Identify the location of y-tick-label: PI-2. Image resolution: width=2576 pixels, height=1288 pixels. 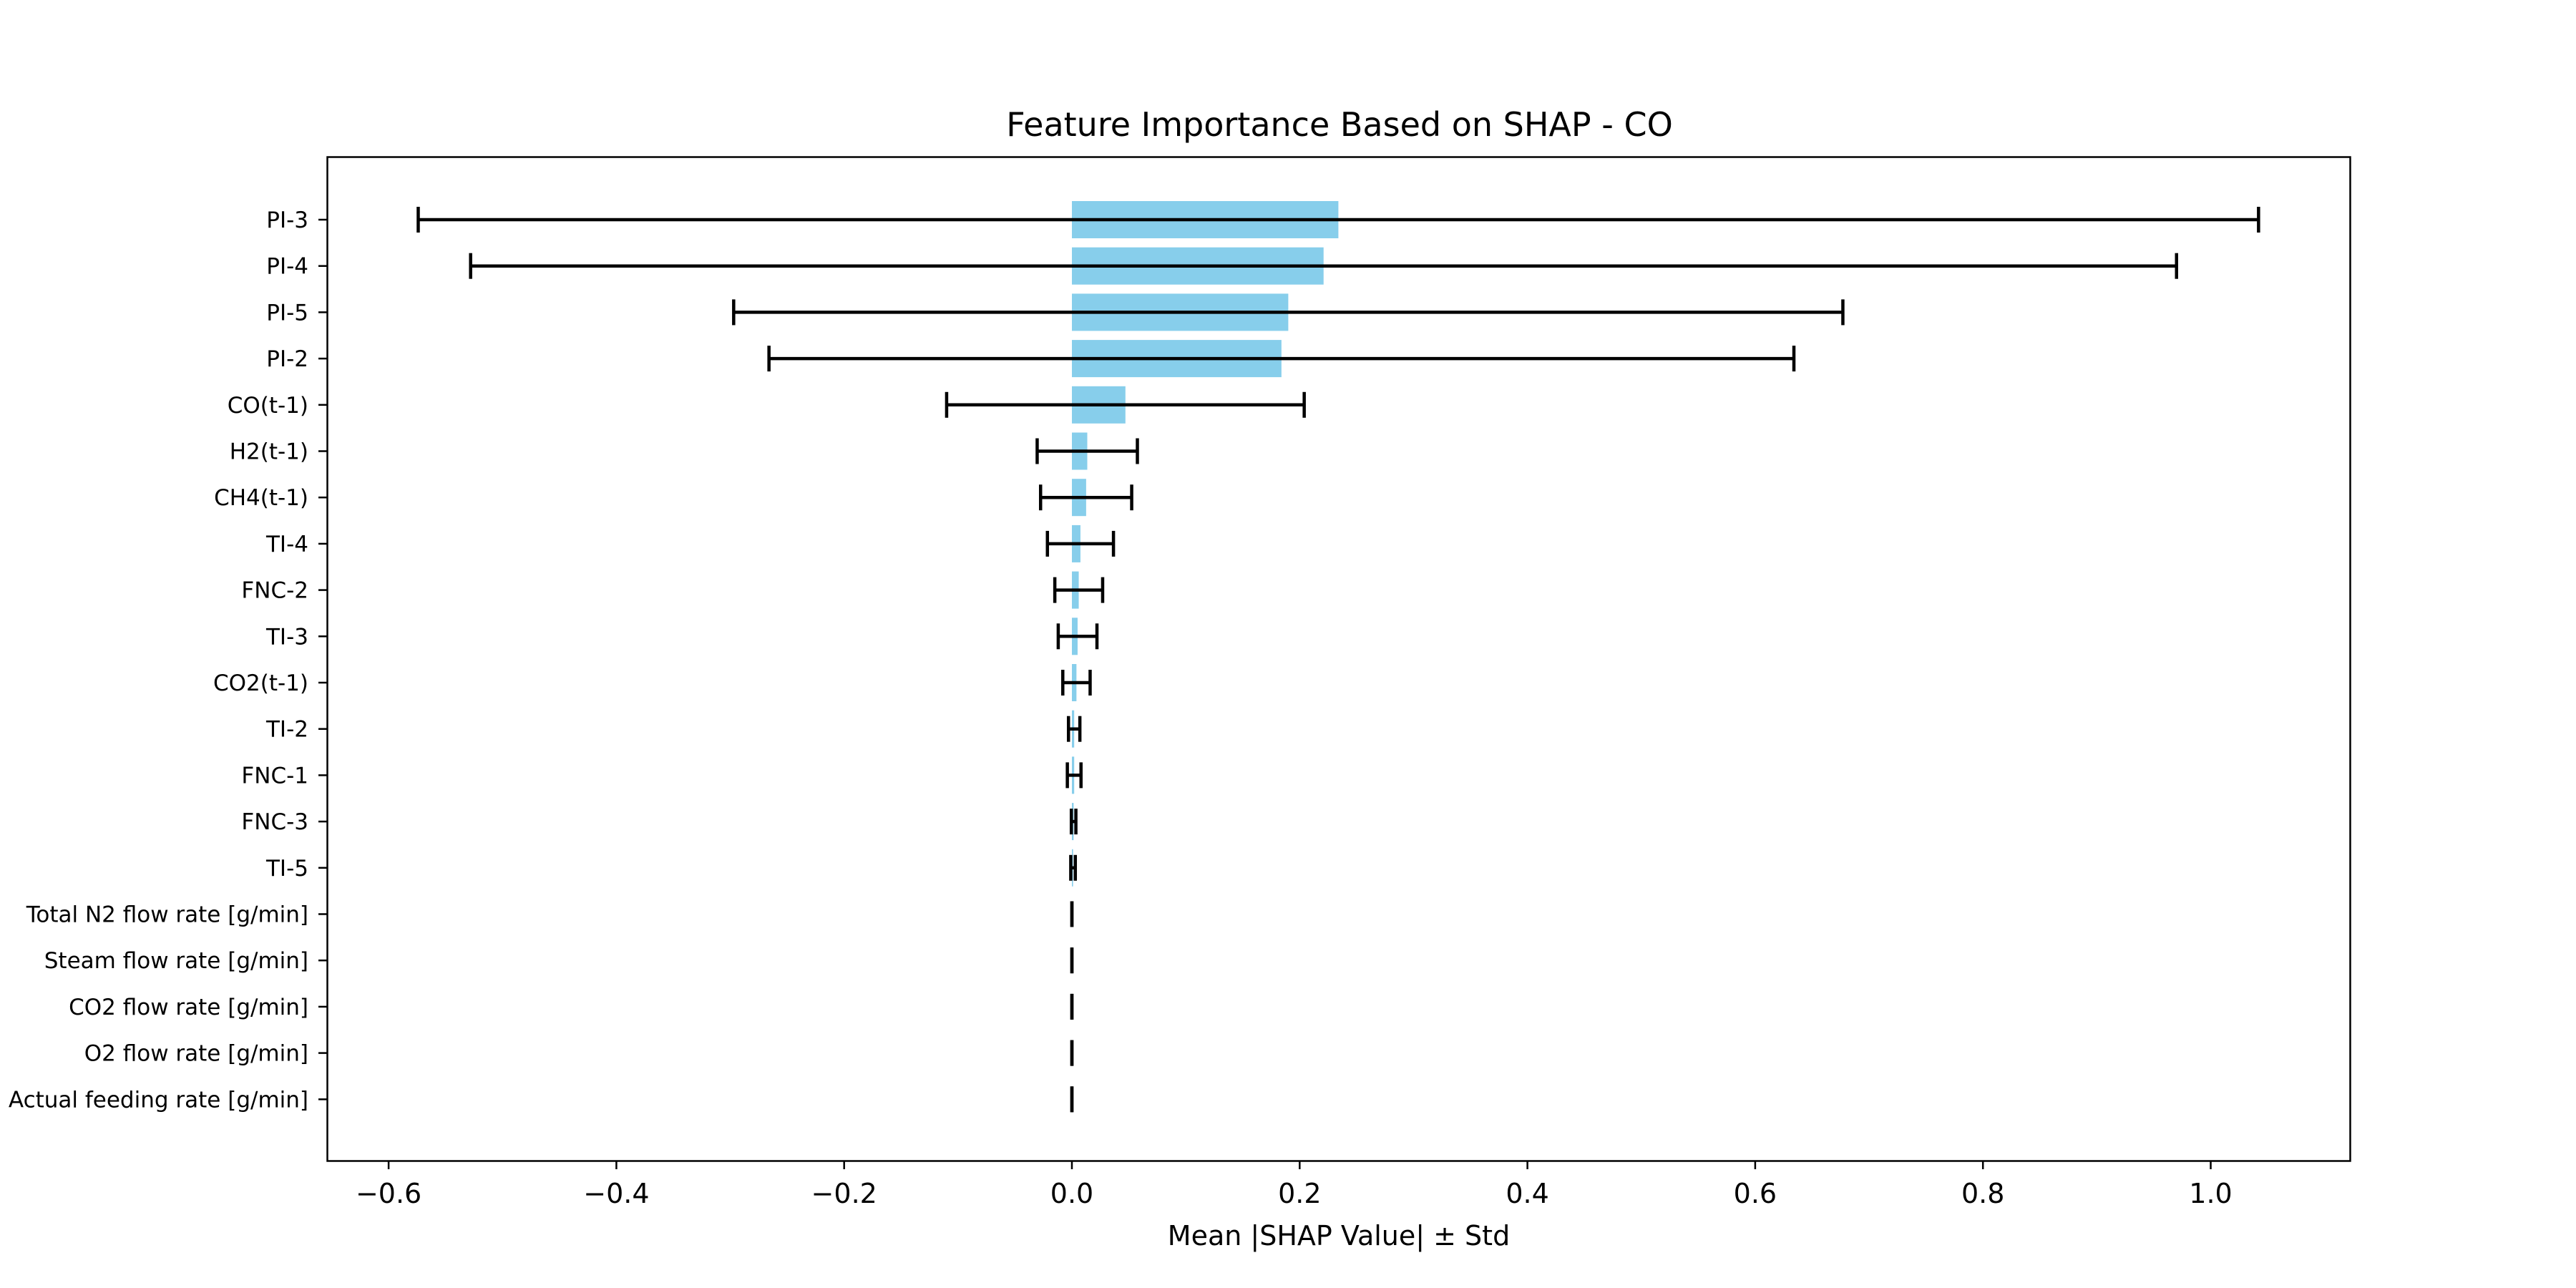
(287, 359).